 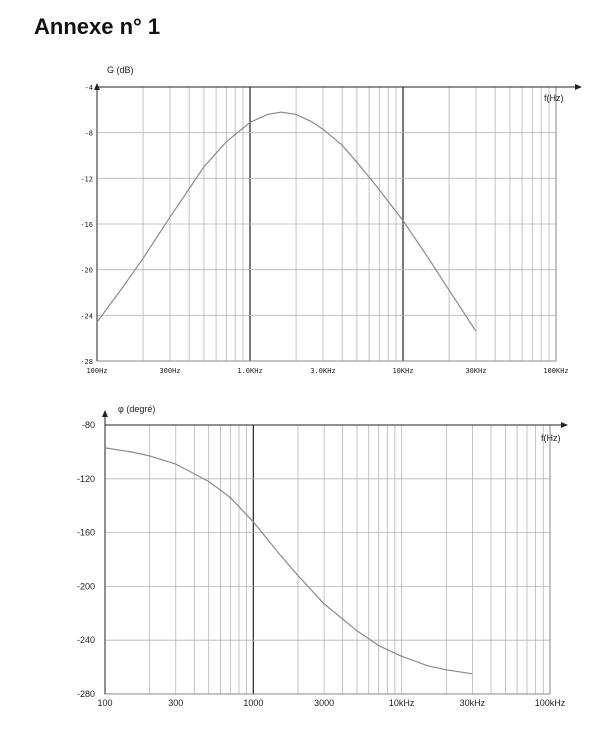 I want to click on x-tick-label: 300, so click(x=175, y=703).